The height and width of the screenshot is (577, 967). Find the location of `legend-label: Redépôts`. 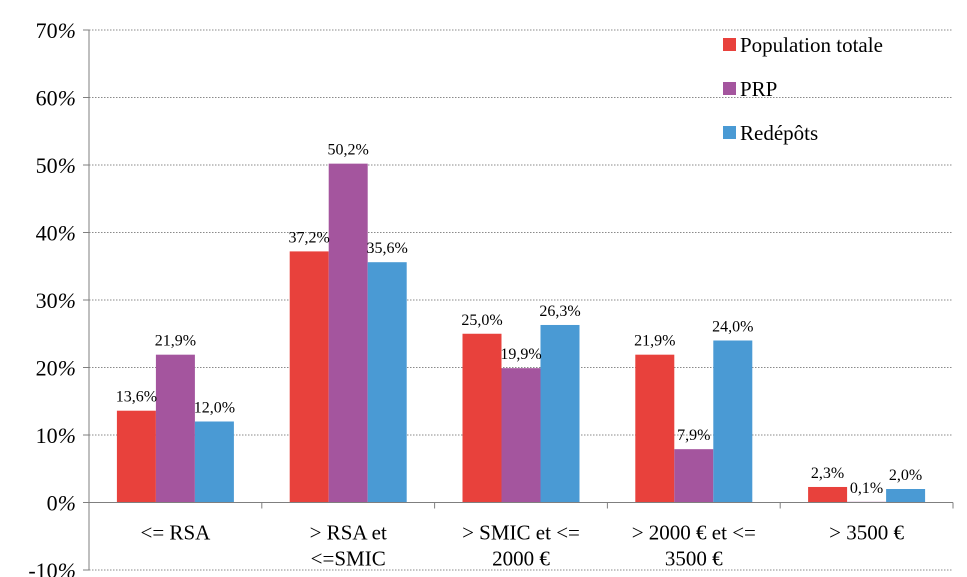

legend-label: Redépôts is located at coordinates (779, 133).